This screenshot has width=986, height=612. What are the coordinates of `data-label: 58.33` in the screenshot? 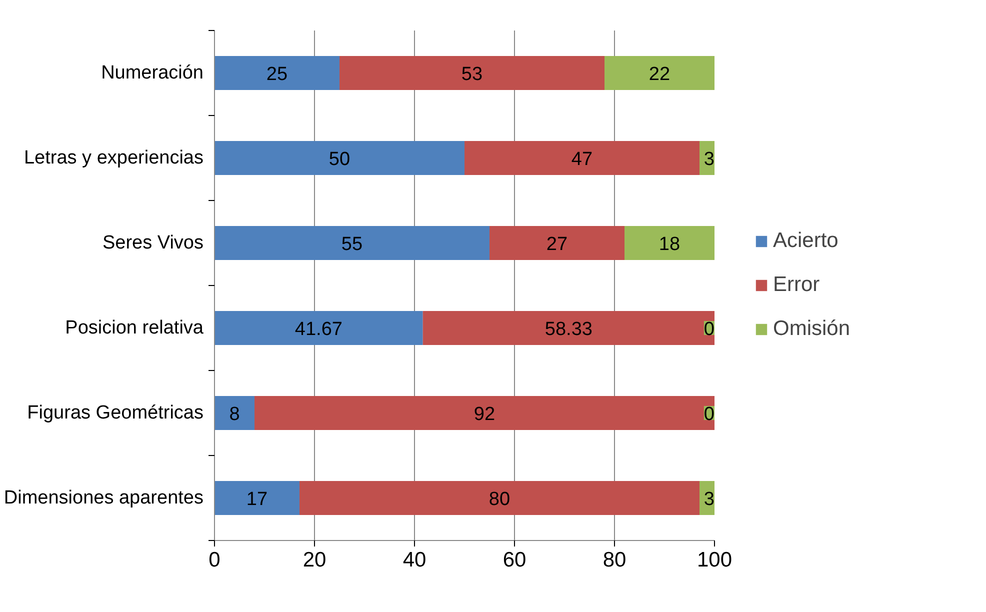 It's located at (568, 329).